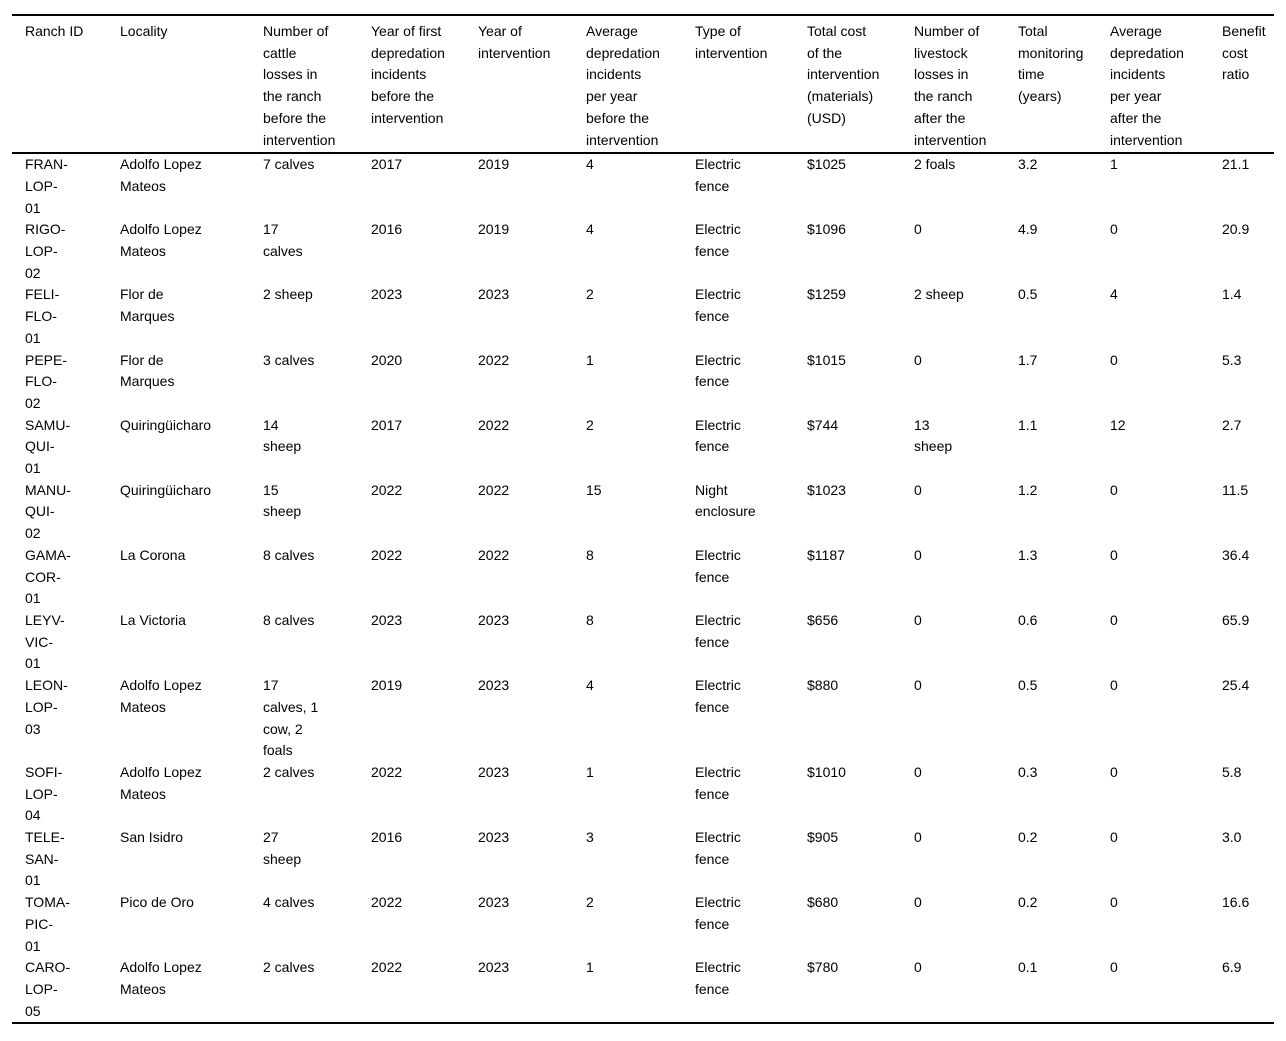  Describe the element at coordinates (66, 85) in the screenshot. I see `column-header-ranch-id: Ranch ID` at that location.